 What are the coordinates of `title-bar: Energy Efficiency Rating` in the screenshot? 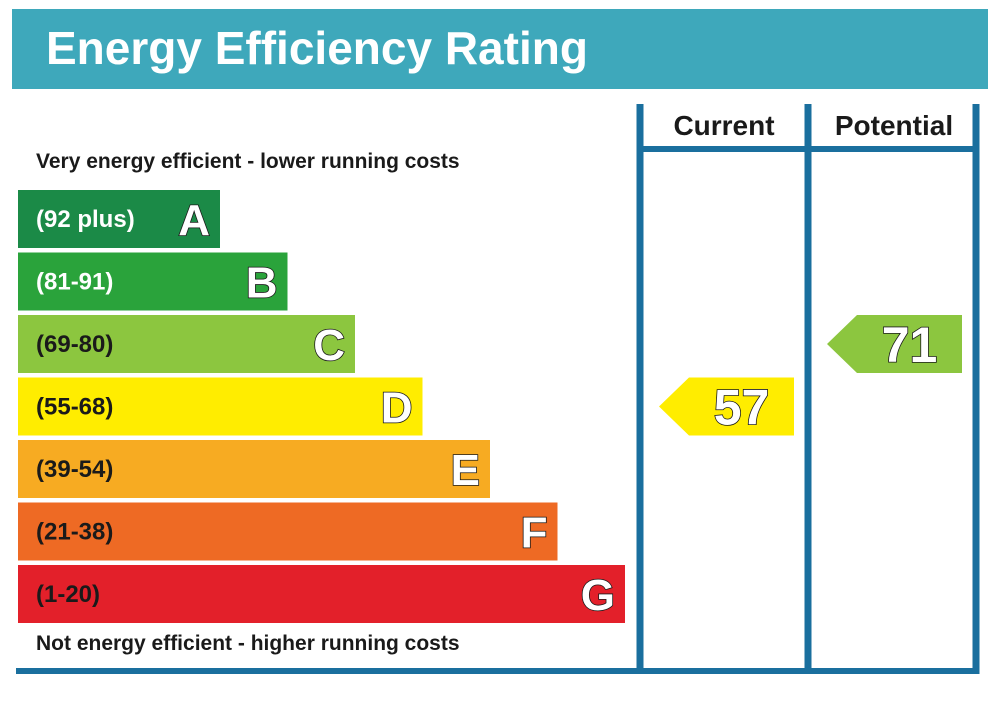 It's located at (500, 49).